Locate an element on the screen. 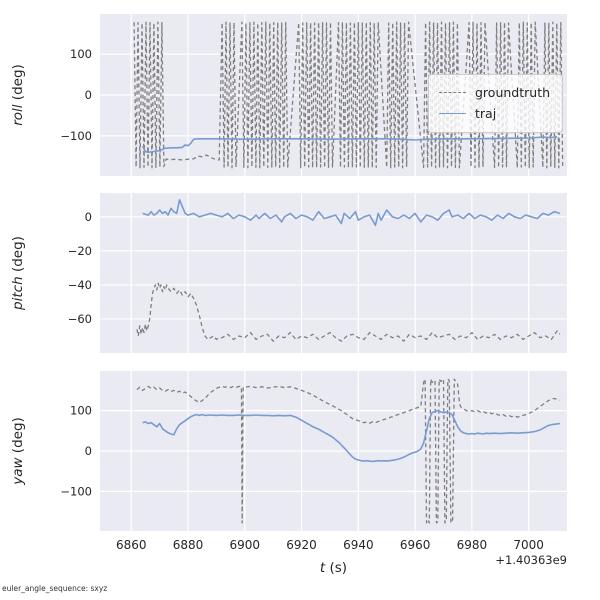 The height and width of the screenshot is (600, 600). x-axis-label: t (s) is located at coordinates (333, 568).